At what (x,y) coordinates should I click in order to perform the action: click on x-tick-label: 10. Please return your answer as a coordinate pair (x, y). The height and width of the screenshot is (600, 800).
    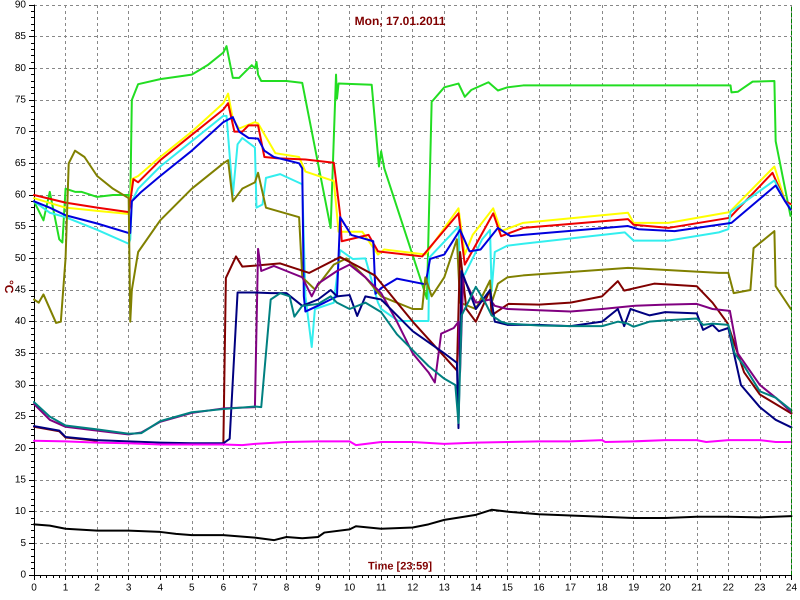
    Looking at the image, I should click on (350, 588).